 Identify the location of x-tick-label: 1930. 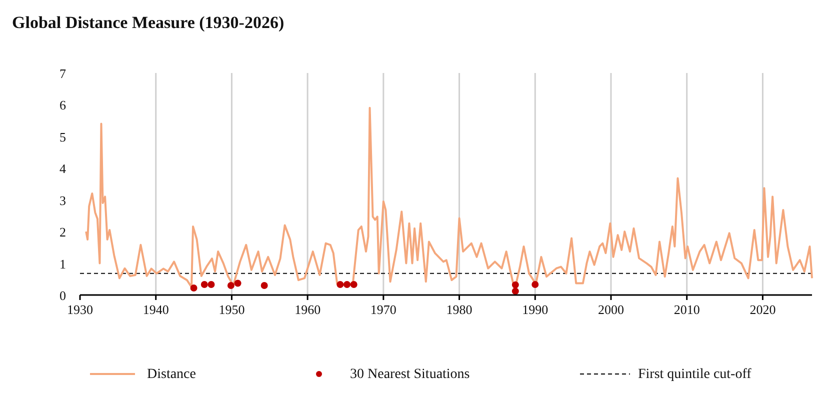
(80, 309).